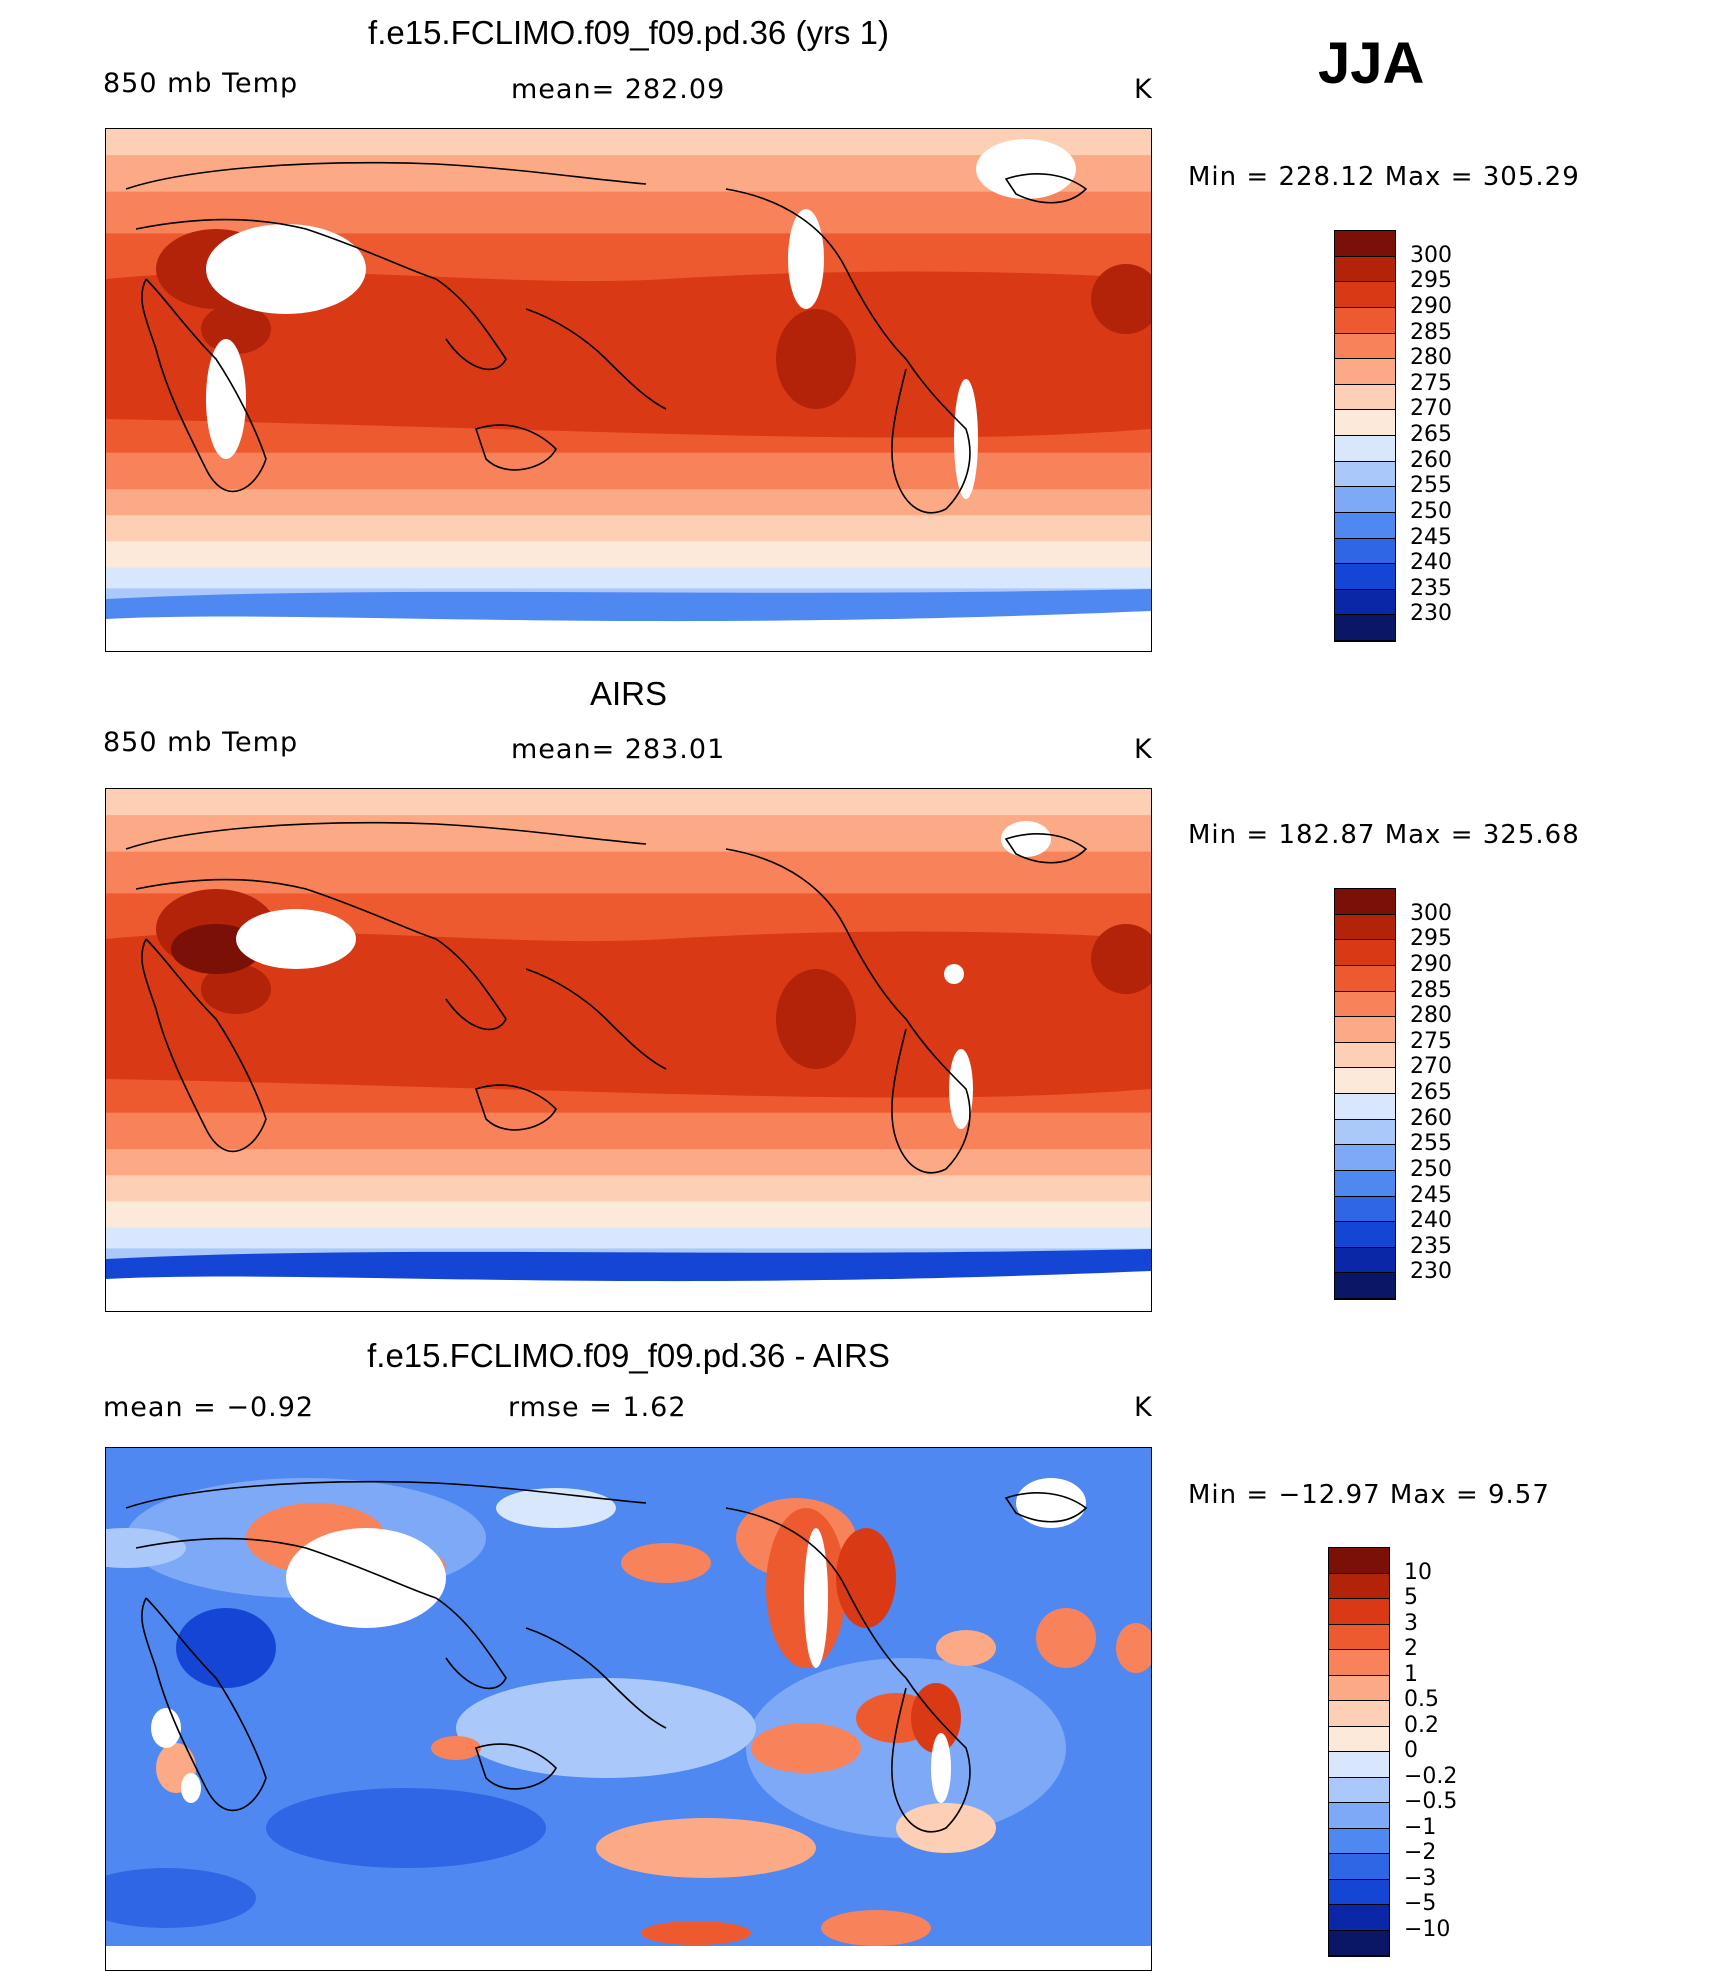 Image resolution: width=1710 pixels, height=1971 pixels. What do you see at coordinates (1420, 1827) in the screenshot?
I see `colorbar-tick-label: −1` at bounding box center [1420, 1827].